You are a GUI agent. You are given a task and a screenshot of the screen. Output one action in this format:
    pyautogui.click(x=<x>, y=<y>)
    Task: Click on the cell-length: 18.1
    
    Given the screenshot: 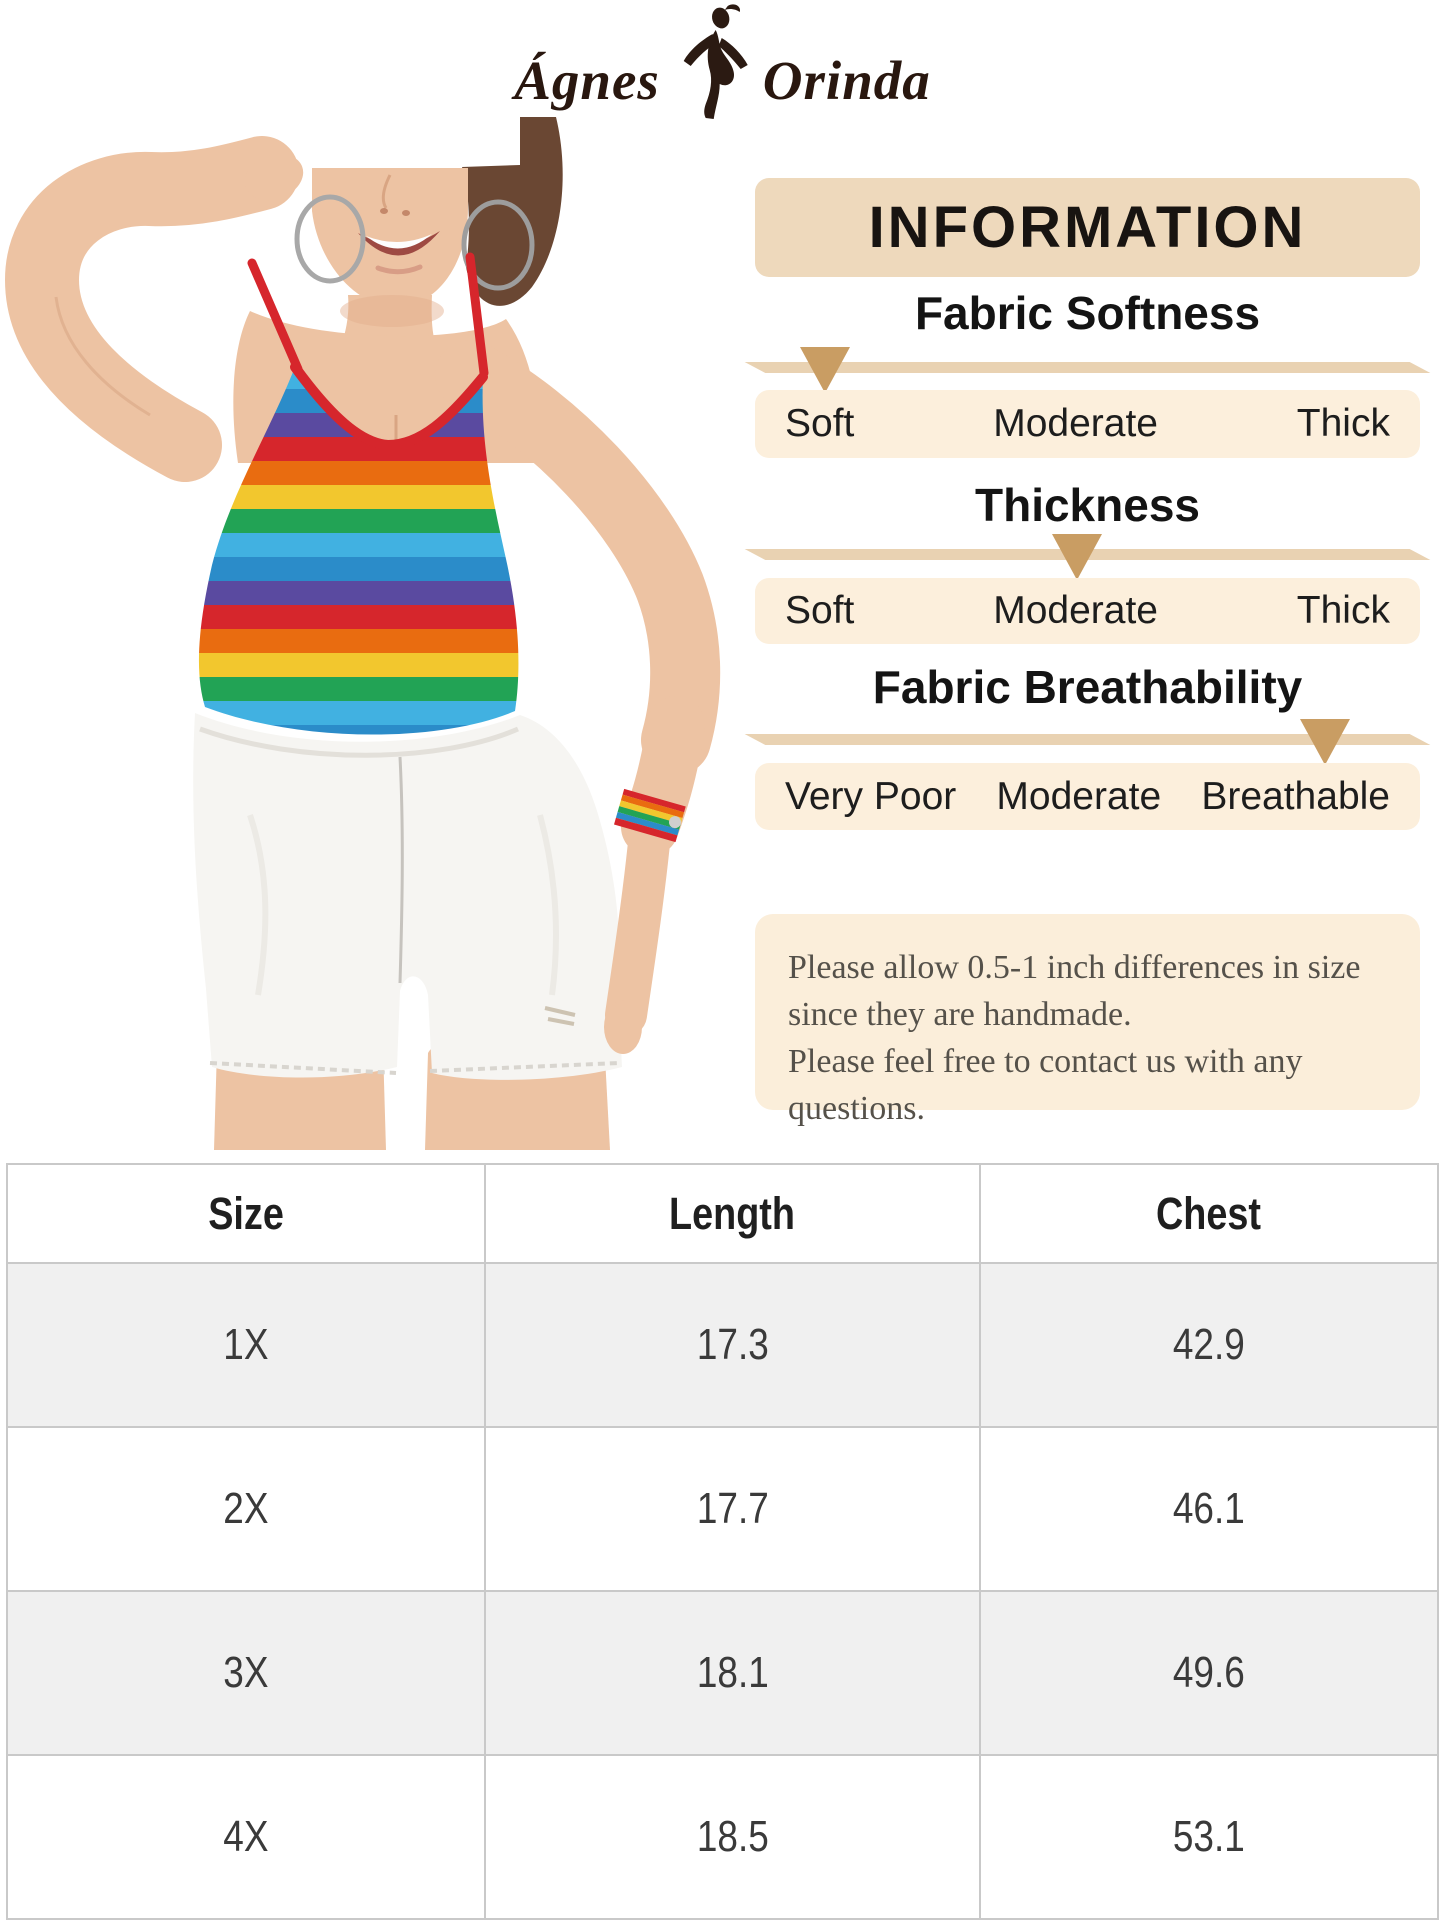 What is the action you would take?
    pyautogui.click(x=732, y=1673)
    